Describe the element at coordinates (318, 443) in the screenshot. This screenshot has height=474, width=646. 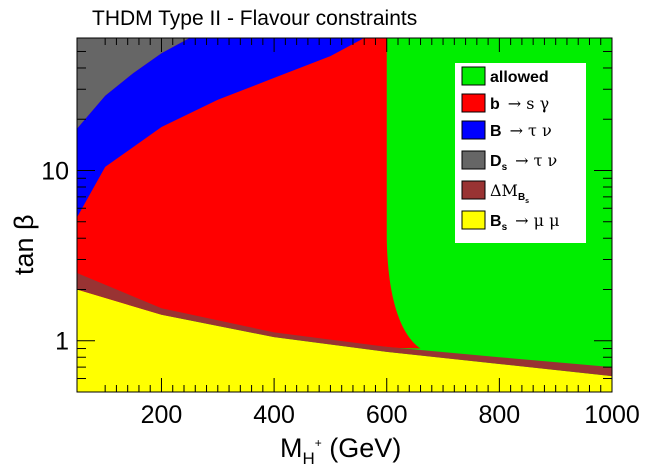
I see `x-axis-title-sup: +` at that location.